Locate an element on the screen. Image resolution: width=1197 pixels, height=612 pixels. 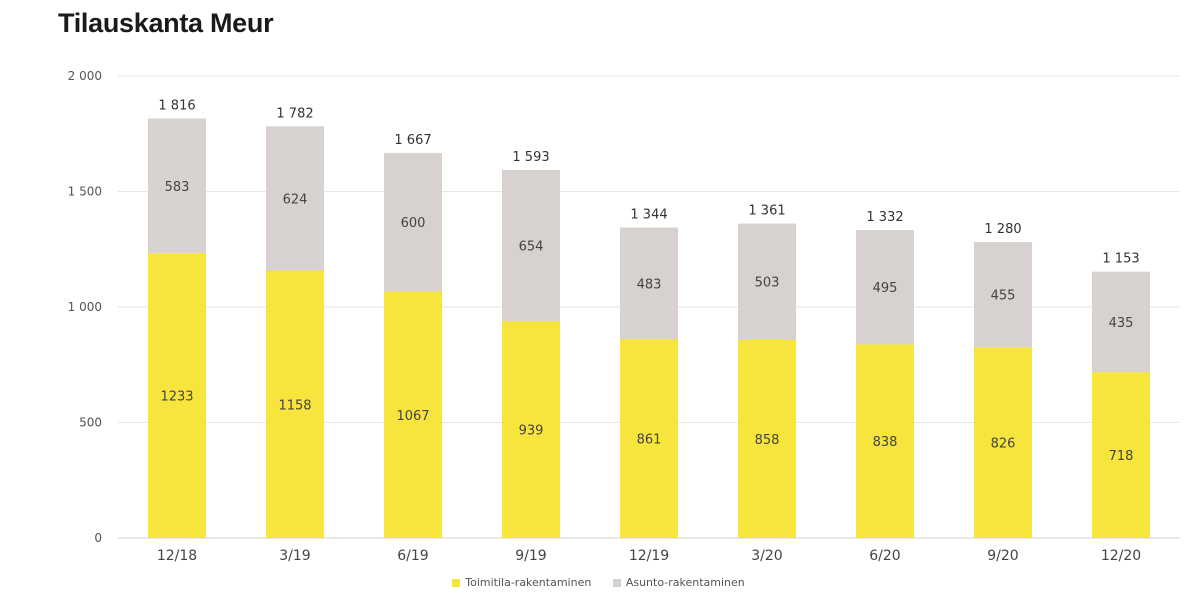
y-tick-label: 500 is located at coordinates (90, 423).